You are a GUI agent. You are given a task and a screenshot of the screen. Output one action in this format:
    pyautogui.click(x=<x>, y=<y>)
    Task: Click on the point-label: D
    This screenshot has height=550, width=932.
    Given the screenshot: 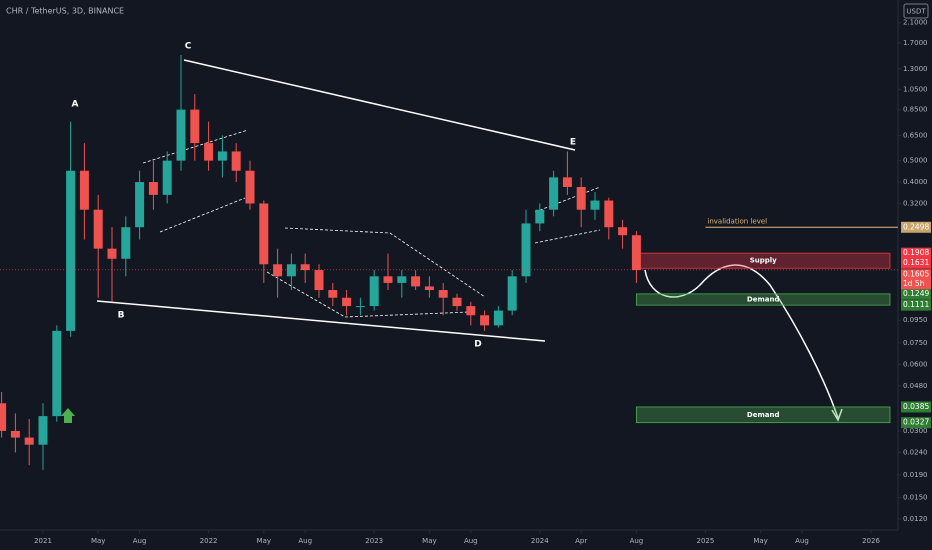 What is the action you would take?
    pyautogui.click(x=477, y=345)
    